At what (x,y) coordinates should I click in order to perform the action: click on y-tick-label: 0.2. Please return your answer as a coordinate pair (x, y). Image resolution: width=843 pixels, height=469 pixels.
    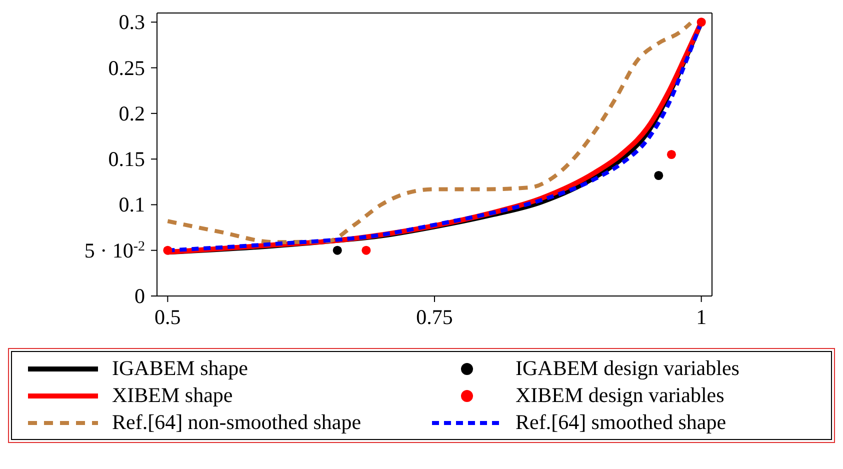
    Looking at the image, I should click on (131, 113).